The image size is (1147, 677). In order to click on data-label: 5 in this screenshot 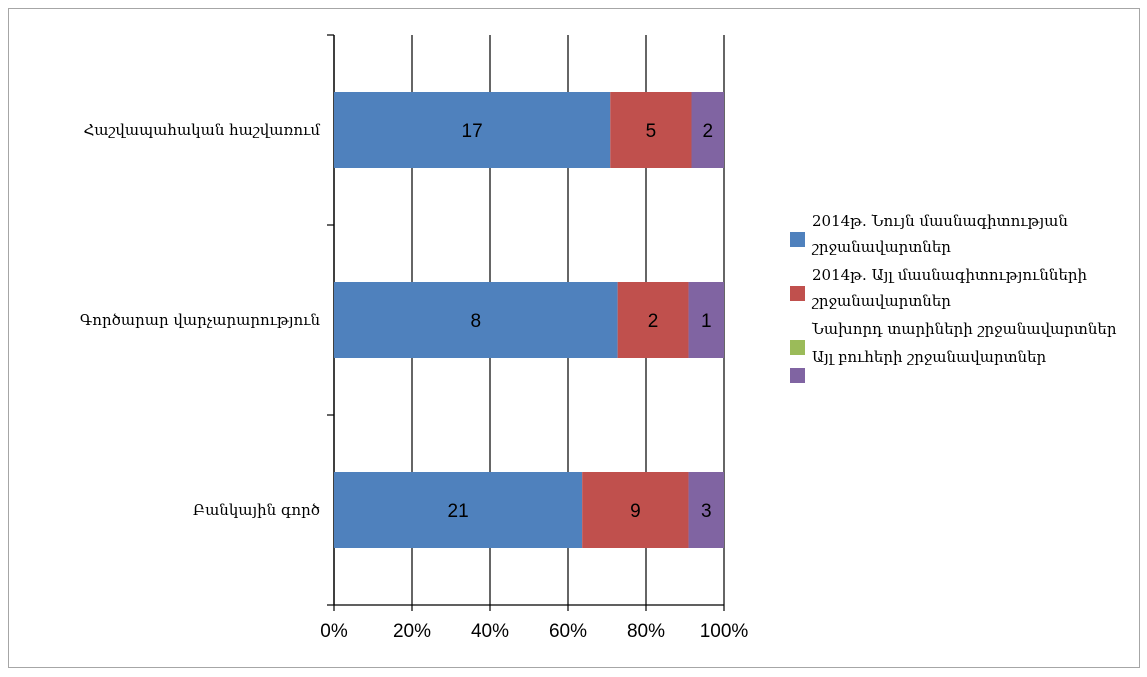, I will do `click(651, 131)`.